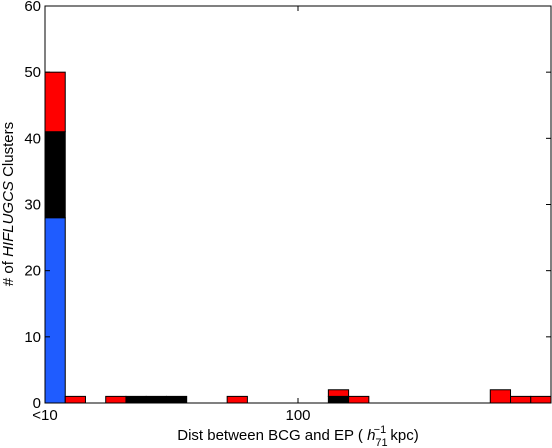 The image size is (552, 448). What do you see at coordinates (32, 205) in the screenshot?
I see `y-tick-label: 30` at bounding box center [32, 205].